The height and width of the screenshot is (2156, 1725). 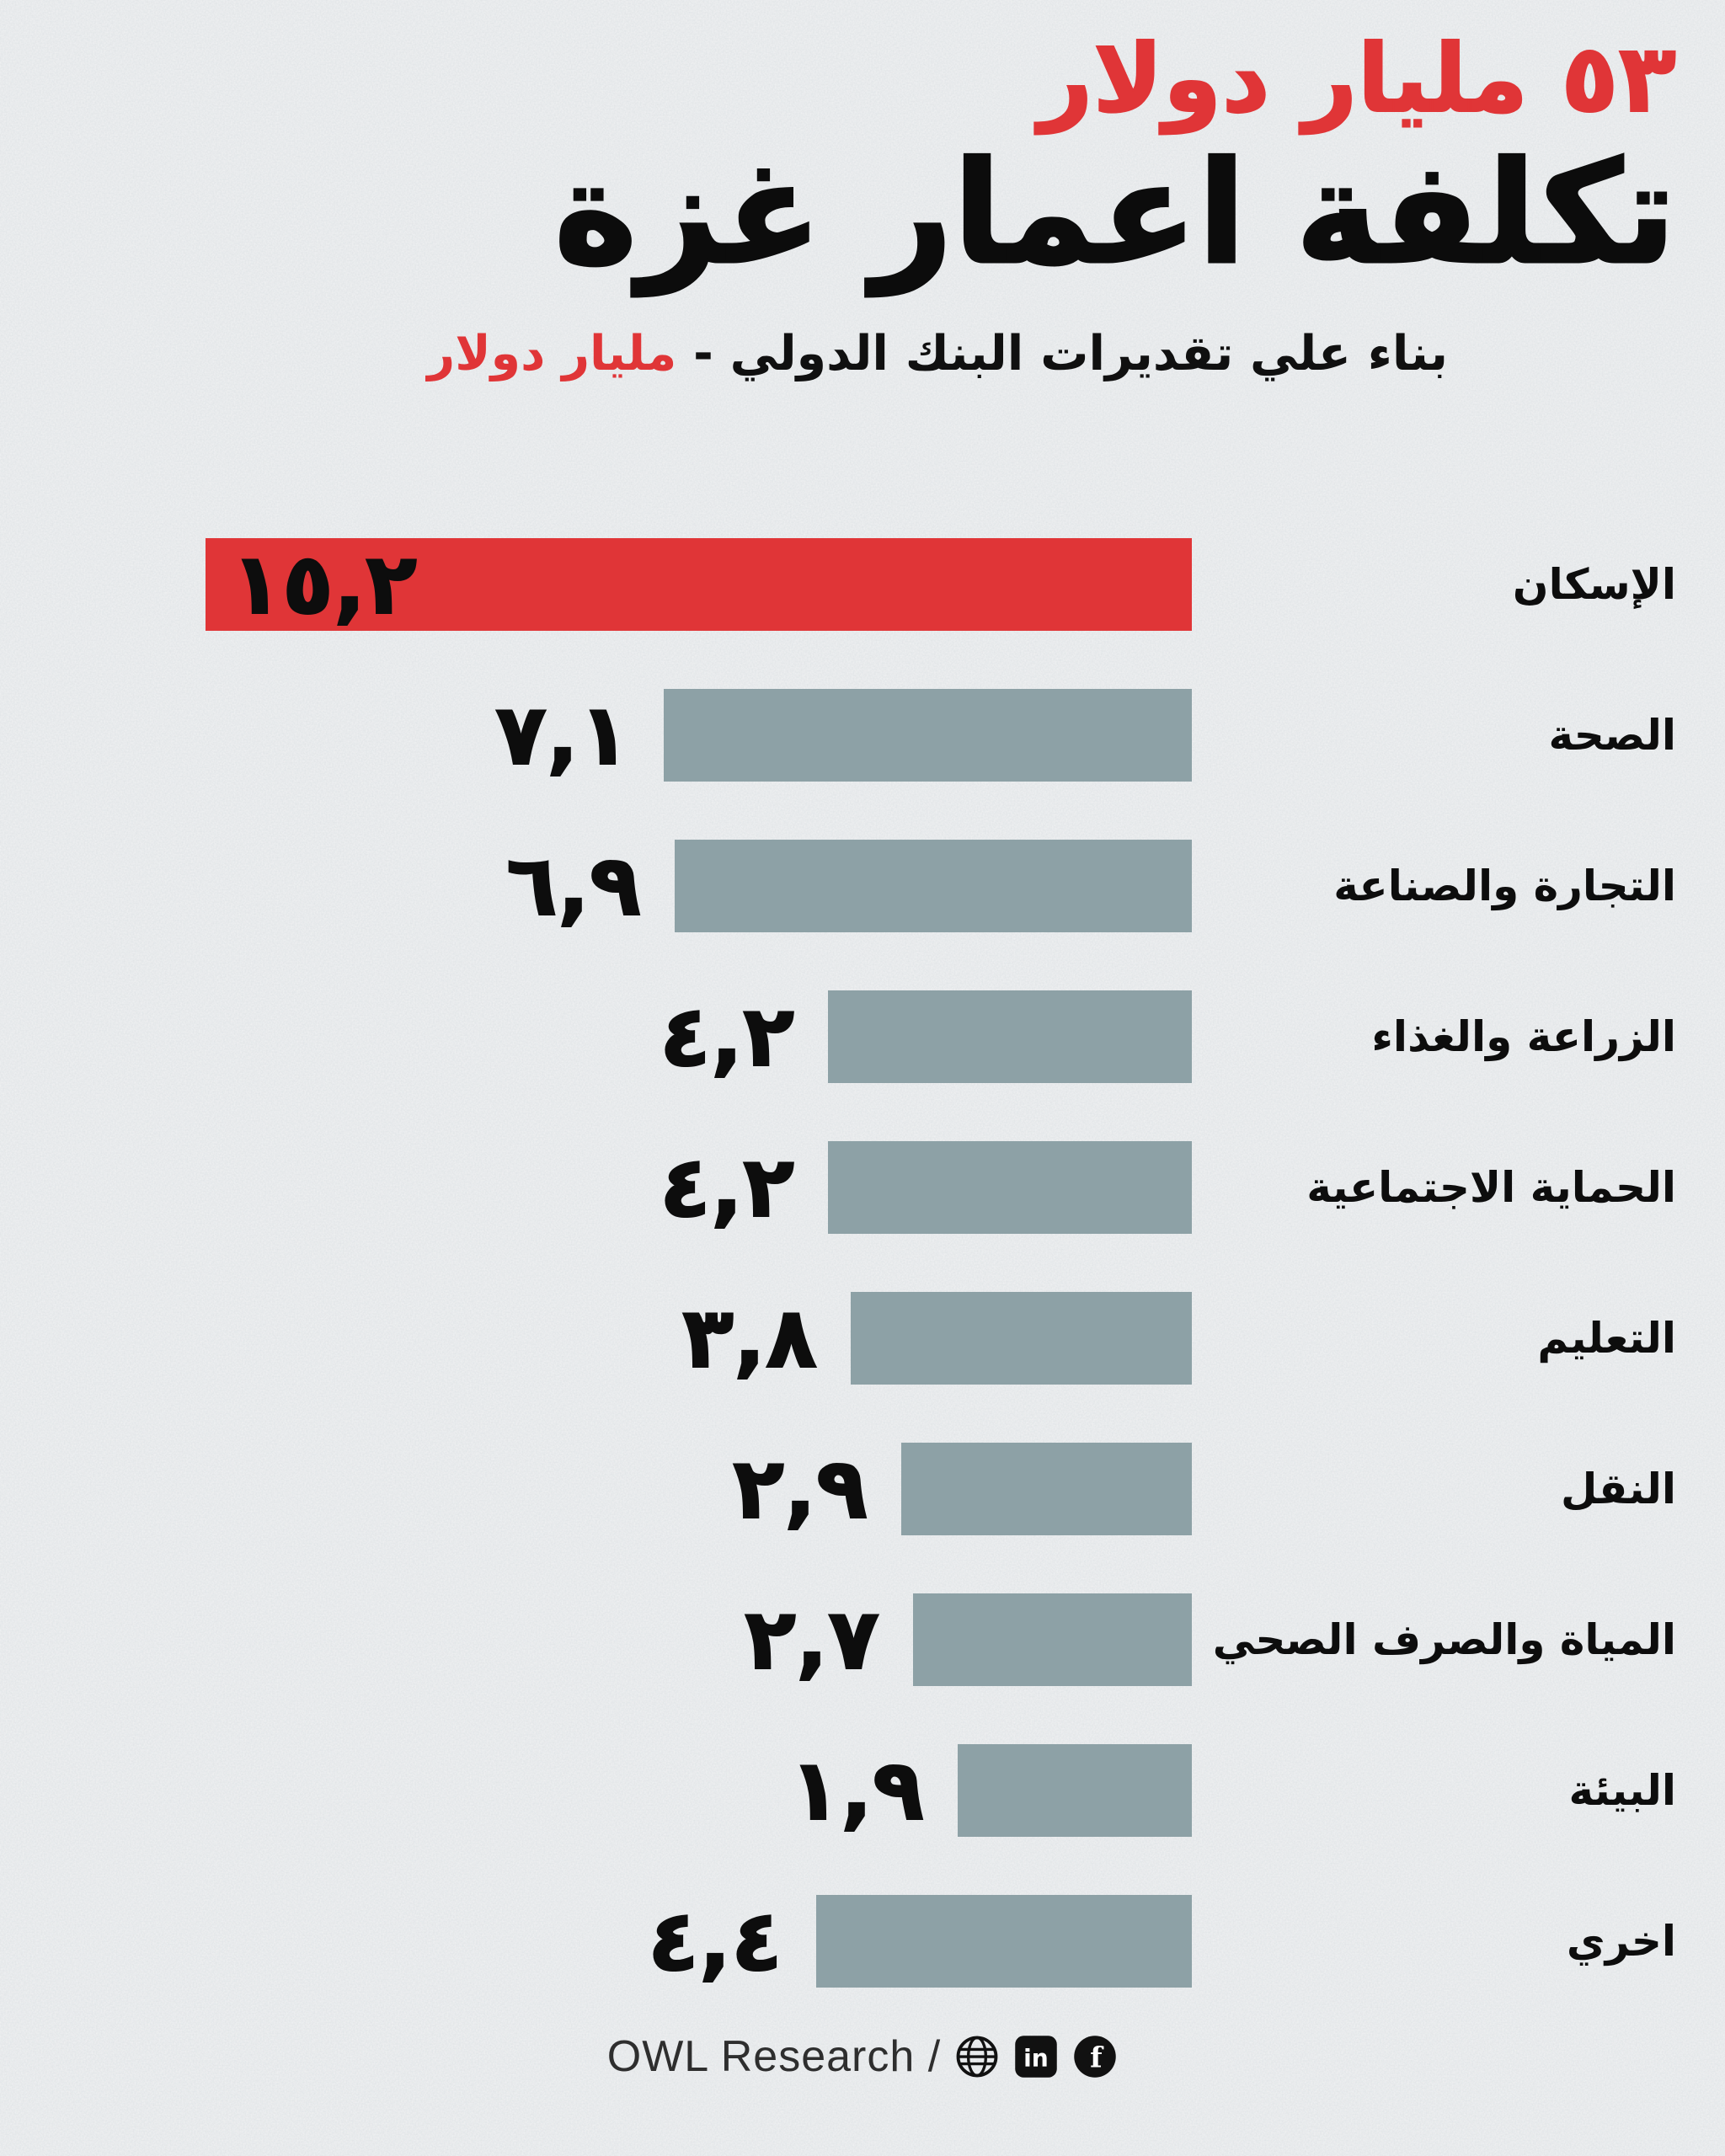 I want to click on bar-row: البيئة ١,٩, so click(x=862, y=1790).